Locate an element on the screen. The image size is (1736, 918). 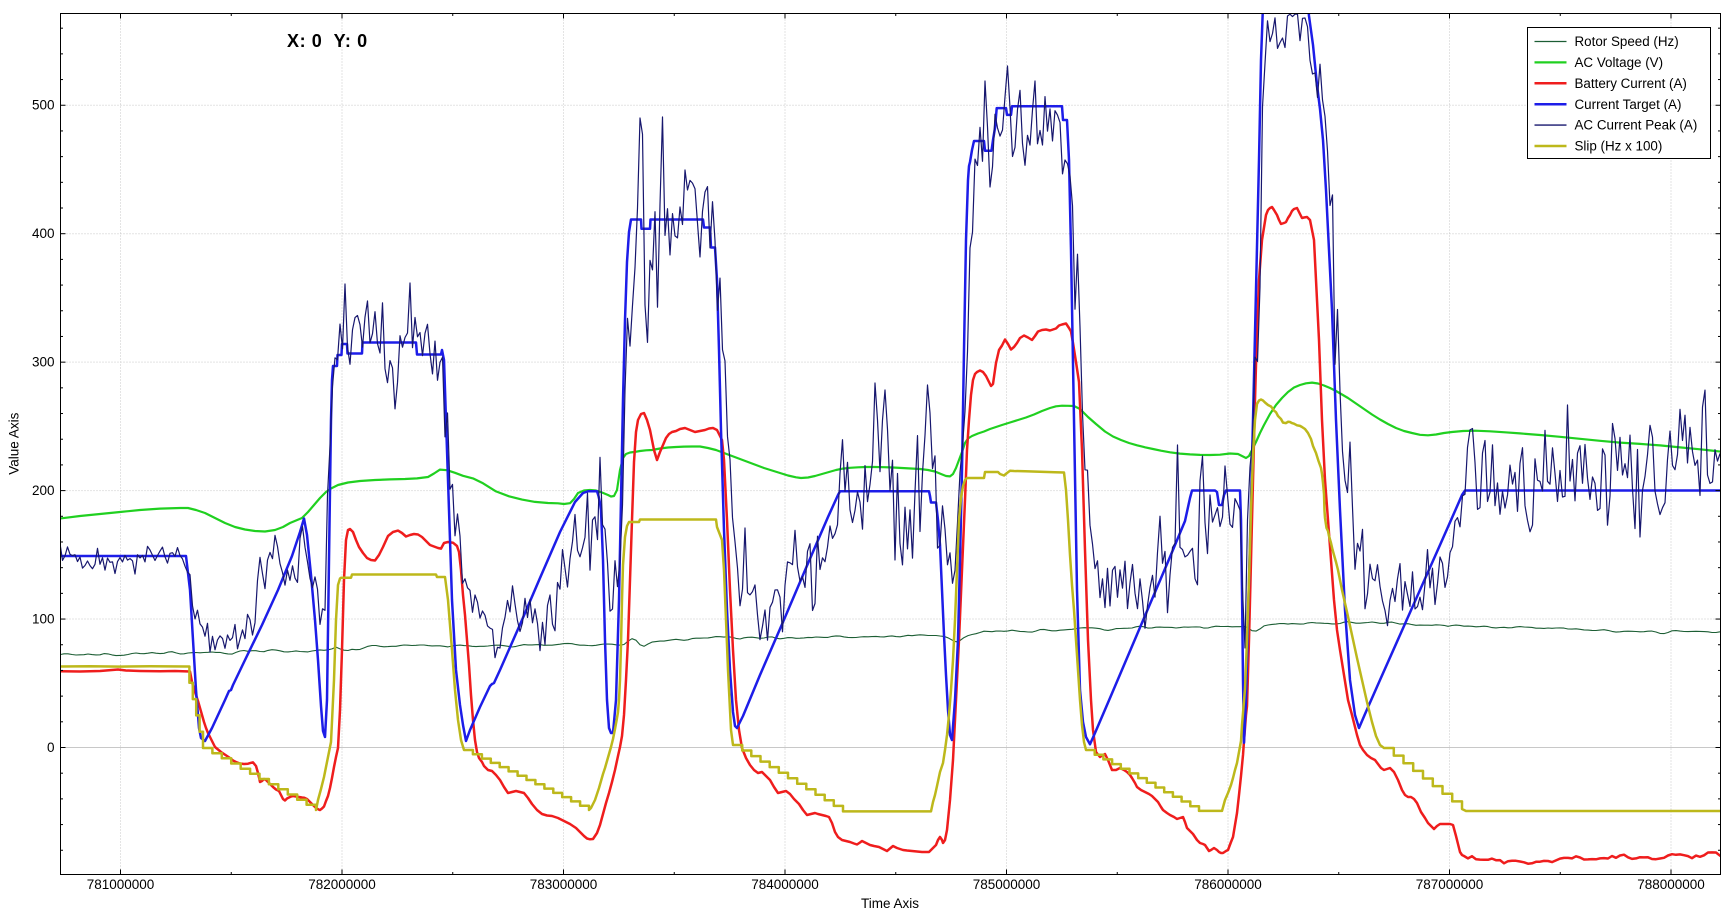
svg-text: Rotor Speed (Hz) is located at coordinates (1627, 41).